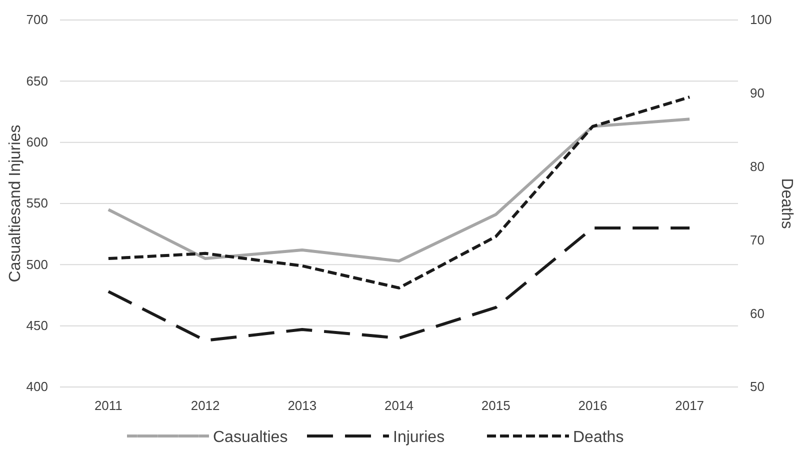 This screenshot has height=451, width=794. I want to click on y2-tick-label: 70, so click(757, 240).